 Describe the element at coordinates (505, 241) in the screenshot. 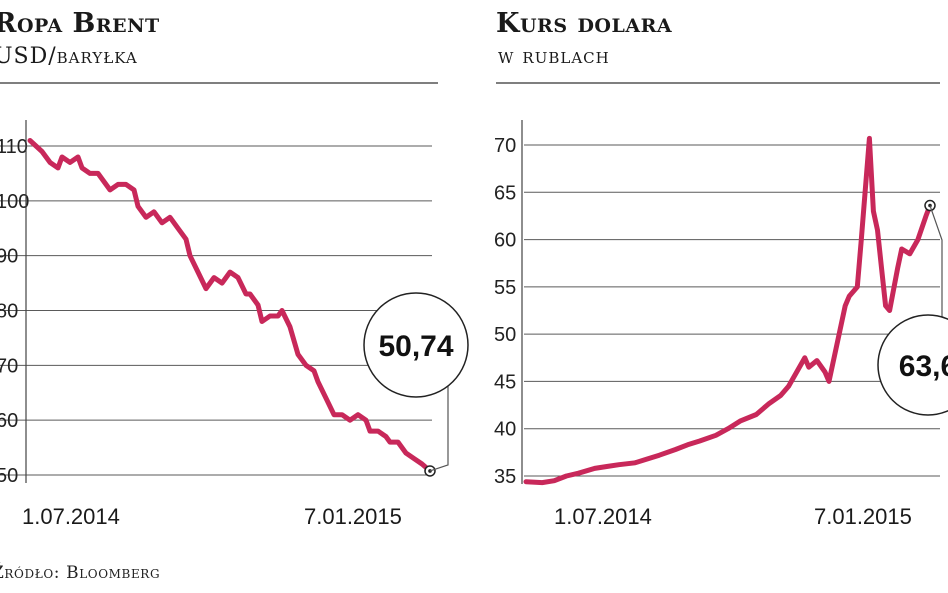

I see `rub-ytick-label: 60` at that location.